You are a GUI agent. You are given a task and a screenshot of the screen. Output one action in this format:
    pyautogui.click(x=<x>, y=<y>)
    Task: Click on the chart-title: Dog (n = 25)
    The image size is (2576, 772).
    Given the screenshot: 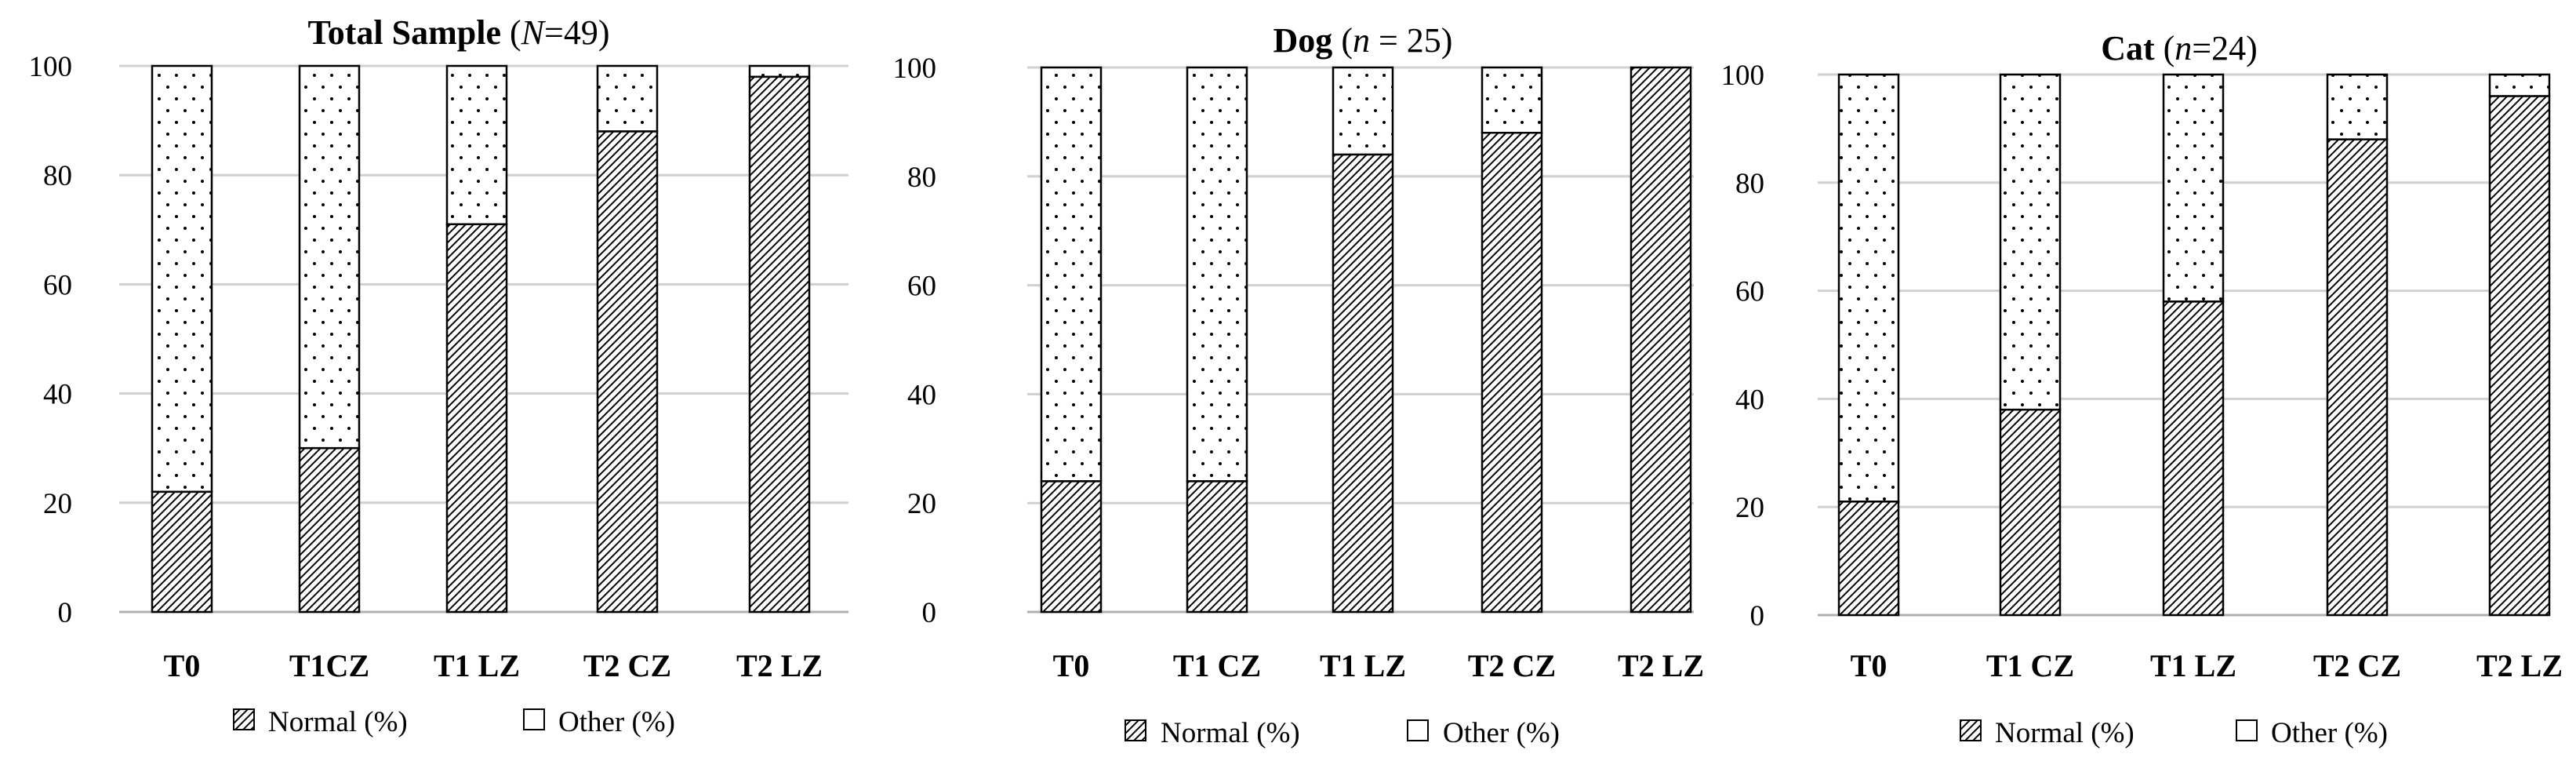 What is the action you would take?
    pyautogui.click(x=1363, y=40)
    